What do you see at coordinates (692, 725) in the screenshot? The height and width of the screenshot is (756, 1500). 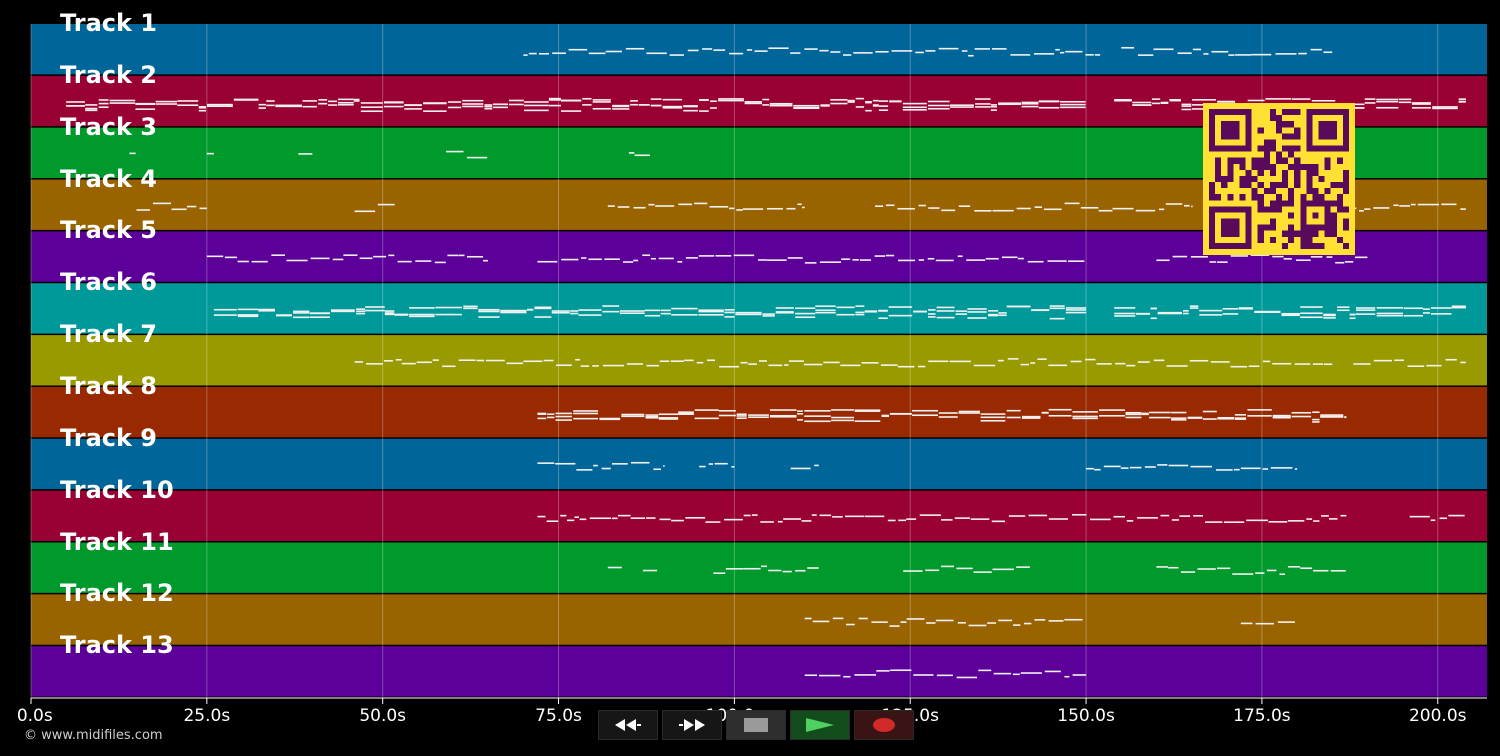 I see `fast-forward-button` at bounding box center [692, 725].